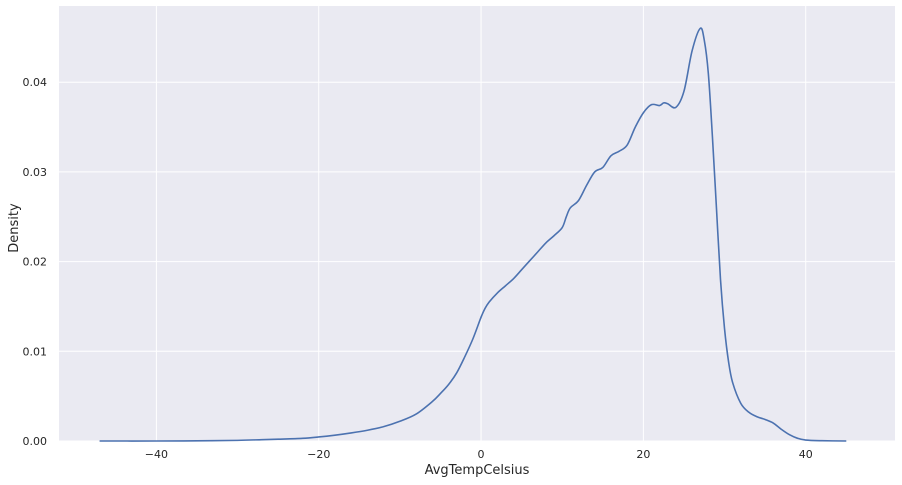 Image resolution: width=902 pixels, height=485 pixels. I want to click on y-tick-label: 0.02, so click(35, 262).